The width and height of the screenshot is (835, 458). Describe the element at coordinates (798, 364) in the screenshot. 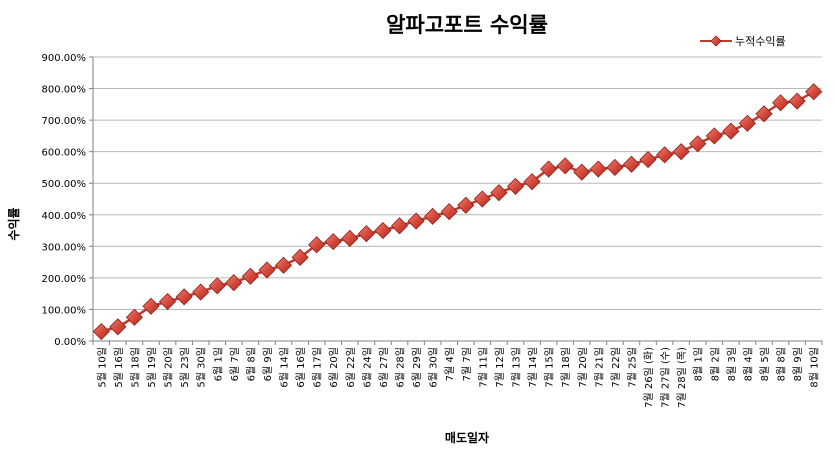

I see `x-tick-label: 8월 9일` at that location.